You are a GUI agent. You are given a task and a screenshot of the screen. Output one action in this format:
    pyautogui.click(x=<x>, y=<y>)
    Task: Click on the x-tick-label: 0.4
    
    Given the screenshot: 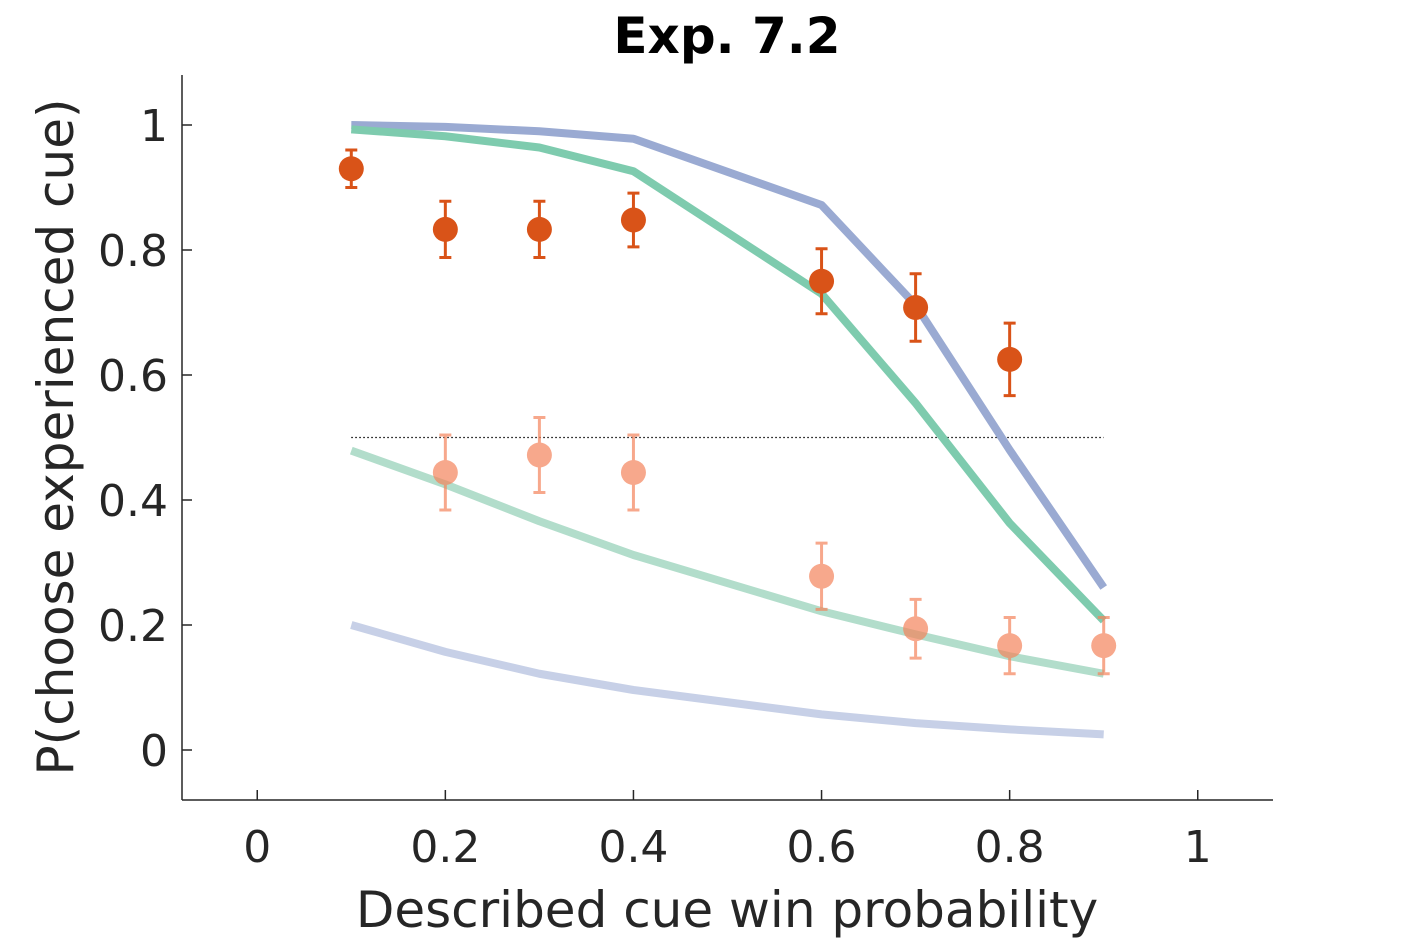 What is the action you would take?
    pyautogui.click(x=633, y=847)
    